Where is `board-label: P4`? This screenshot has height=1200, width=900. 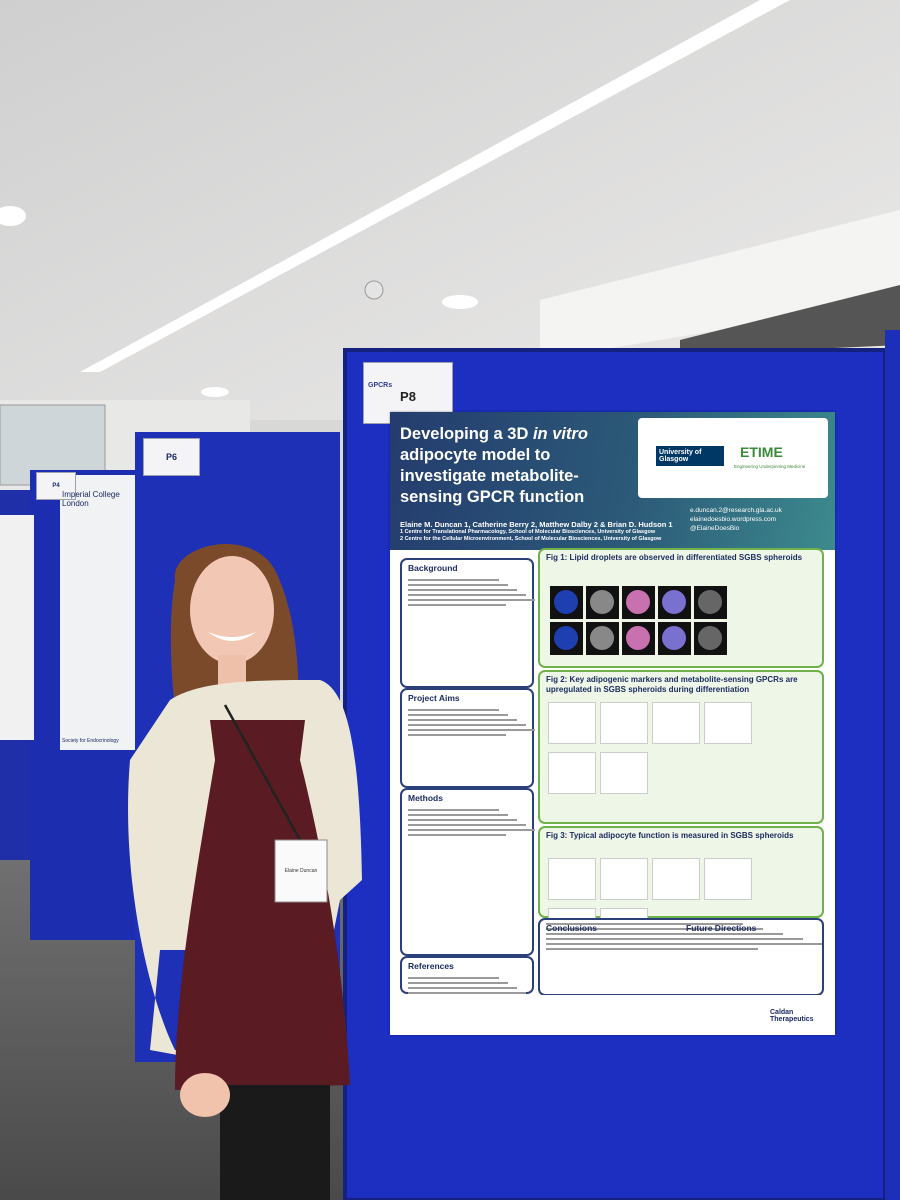
board-label: P4 is located at coordinates (56, 486).